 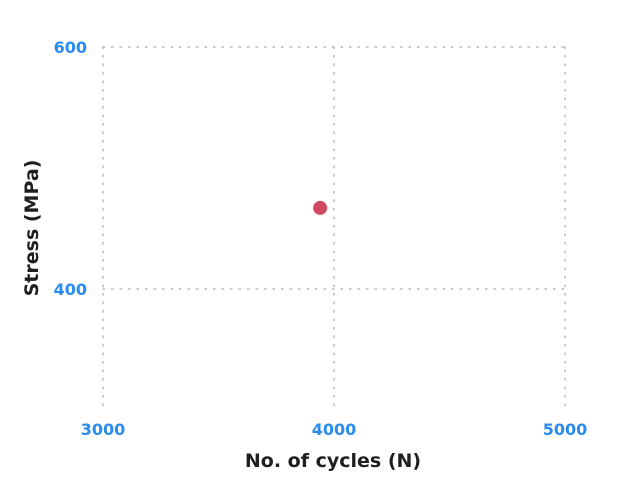 I want to click on data-points, so click(x=320, y=207).